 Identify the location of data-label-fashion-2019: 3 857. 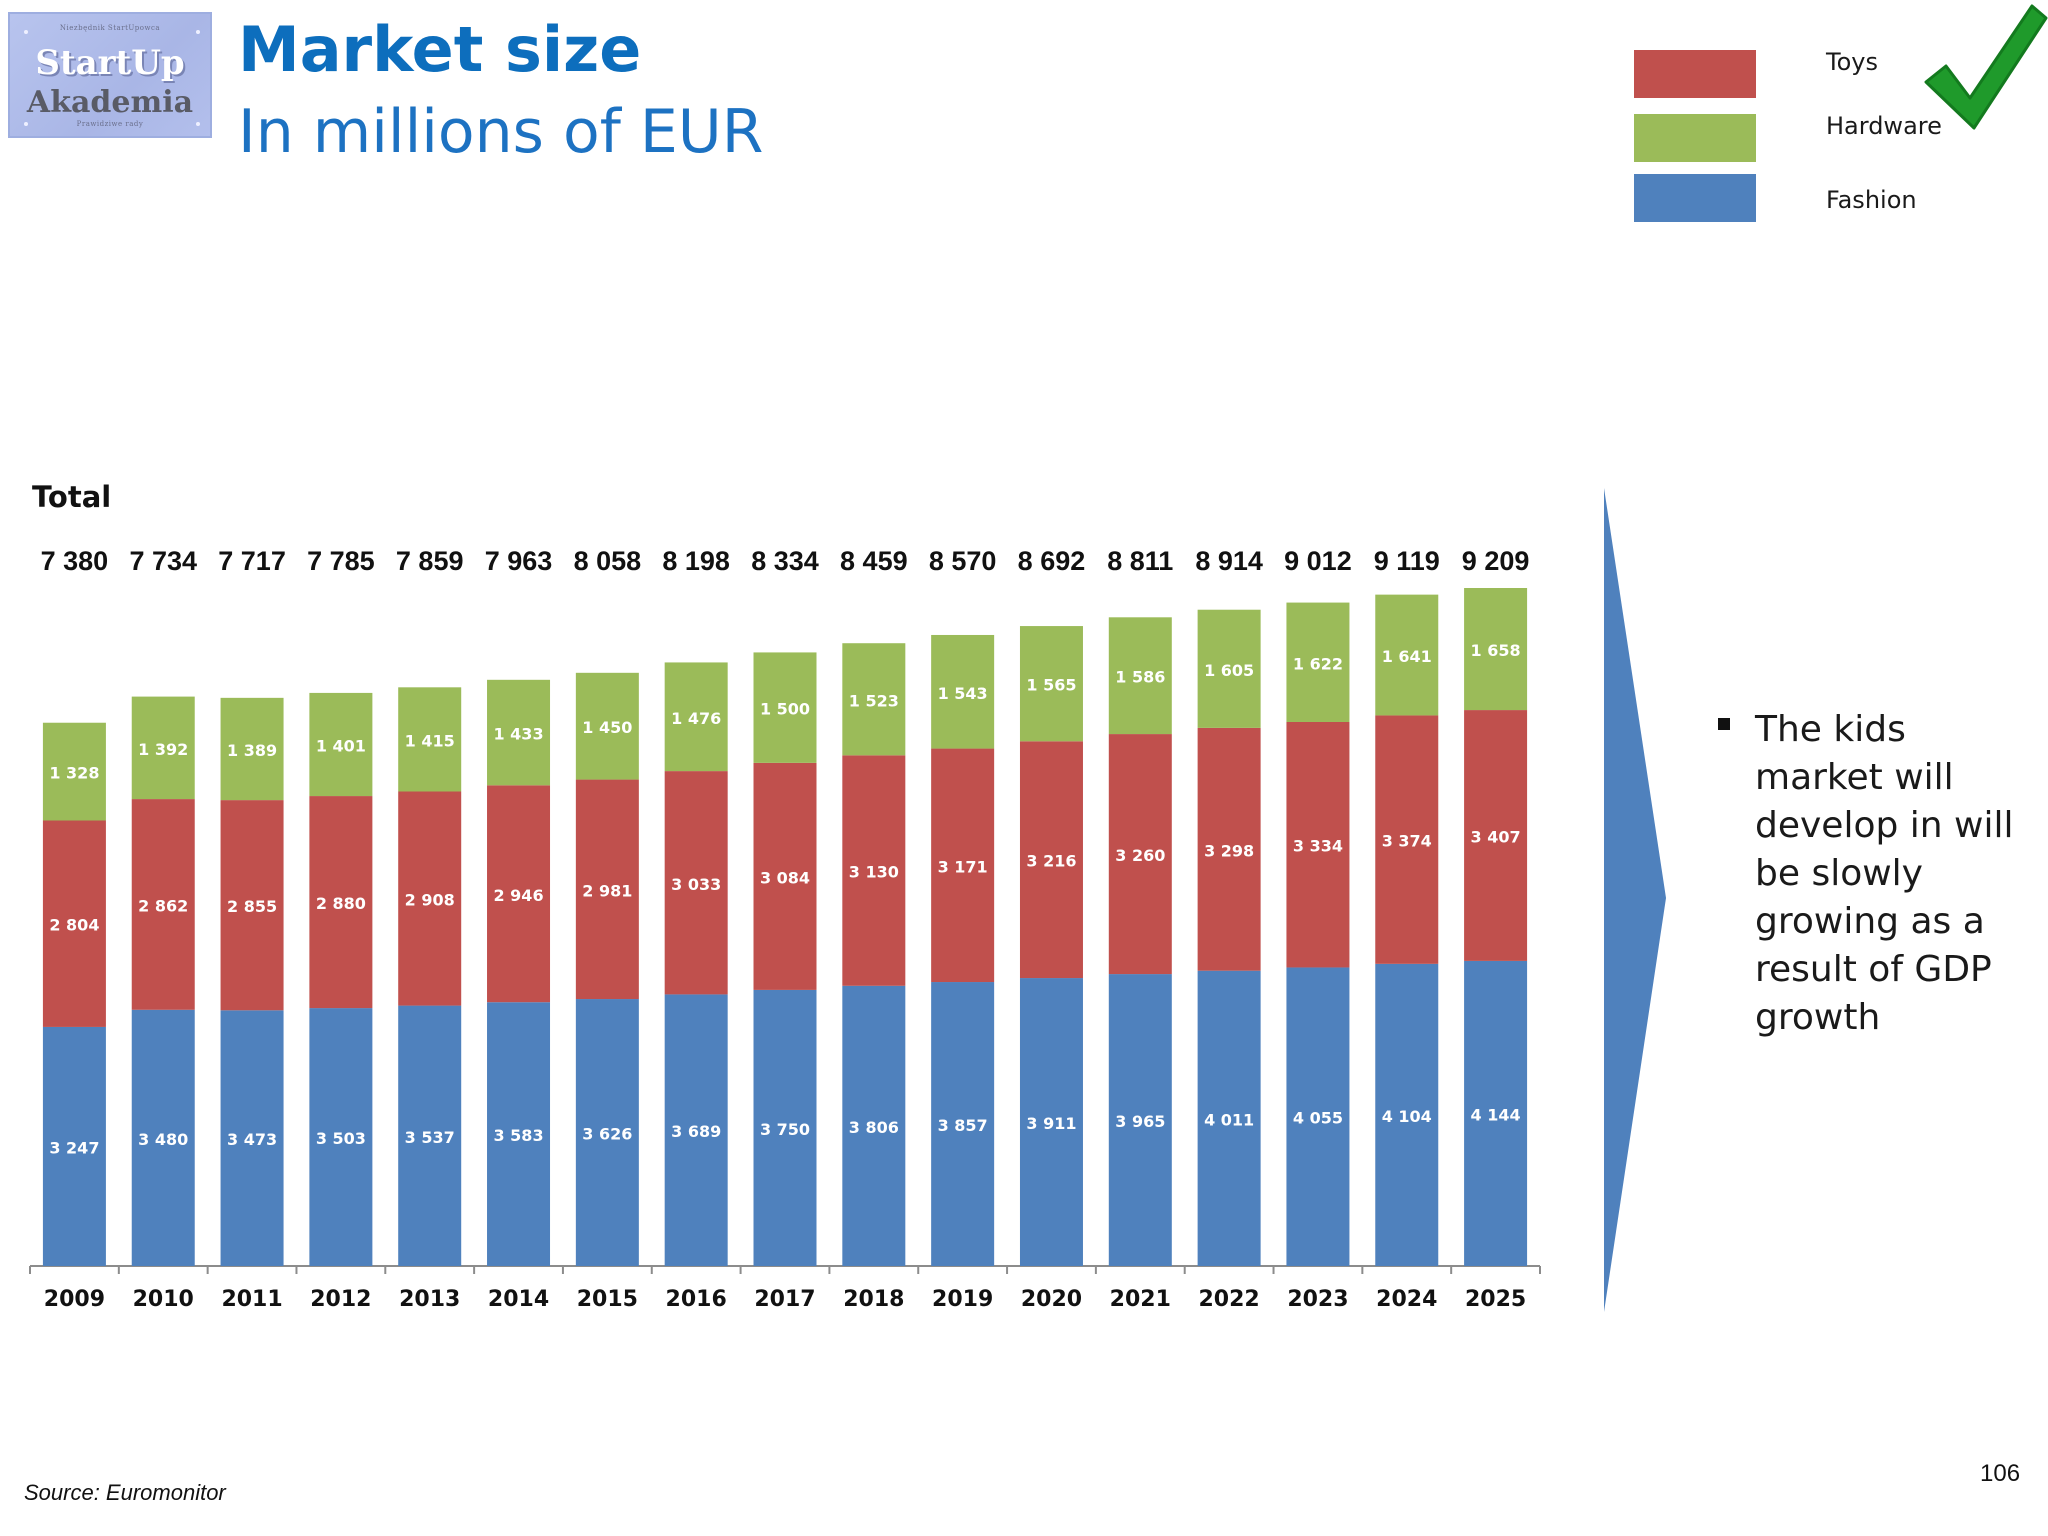
(963, 1125).